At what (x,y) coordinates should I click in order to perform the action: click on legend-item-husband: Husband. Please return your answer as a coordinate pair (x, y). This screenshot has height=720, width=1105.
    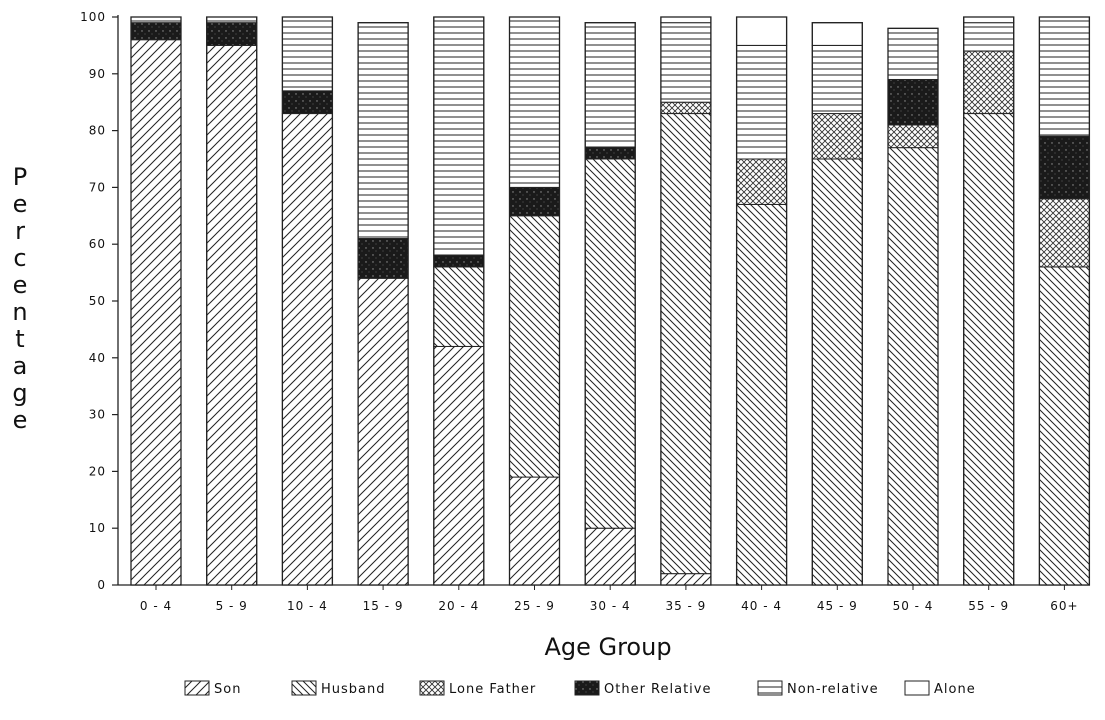
    Looking at the image, I should click on (338, 688).